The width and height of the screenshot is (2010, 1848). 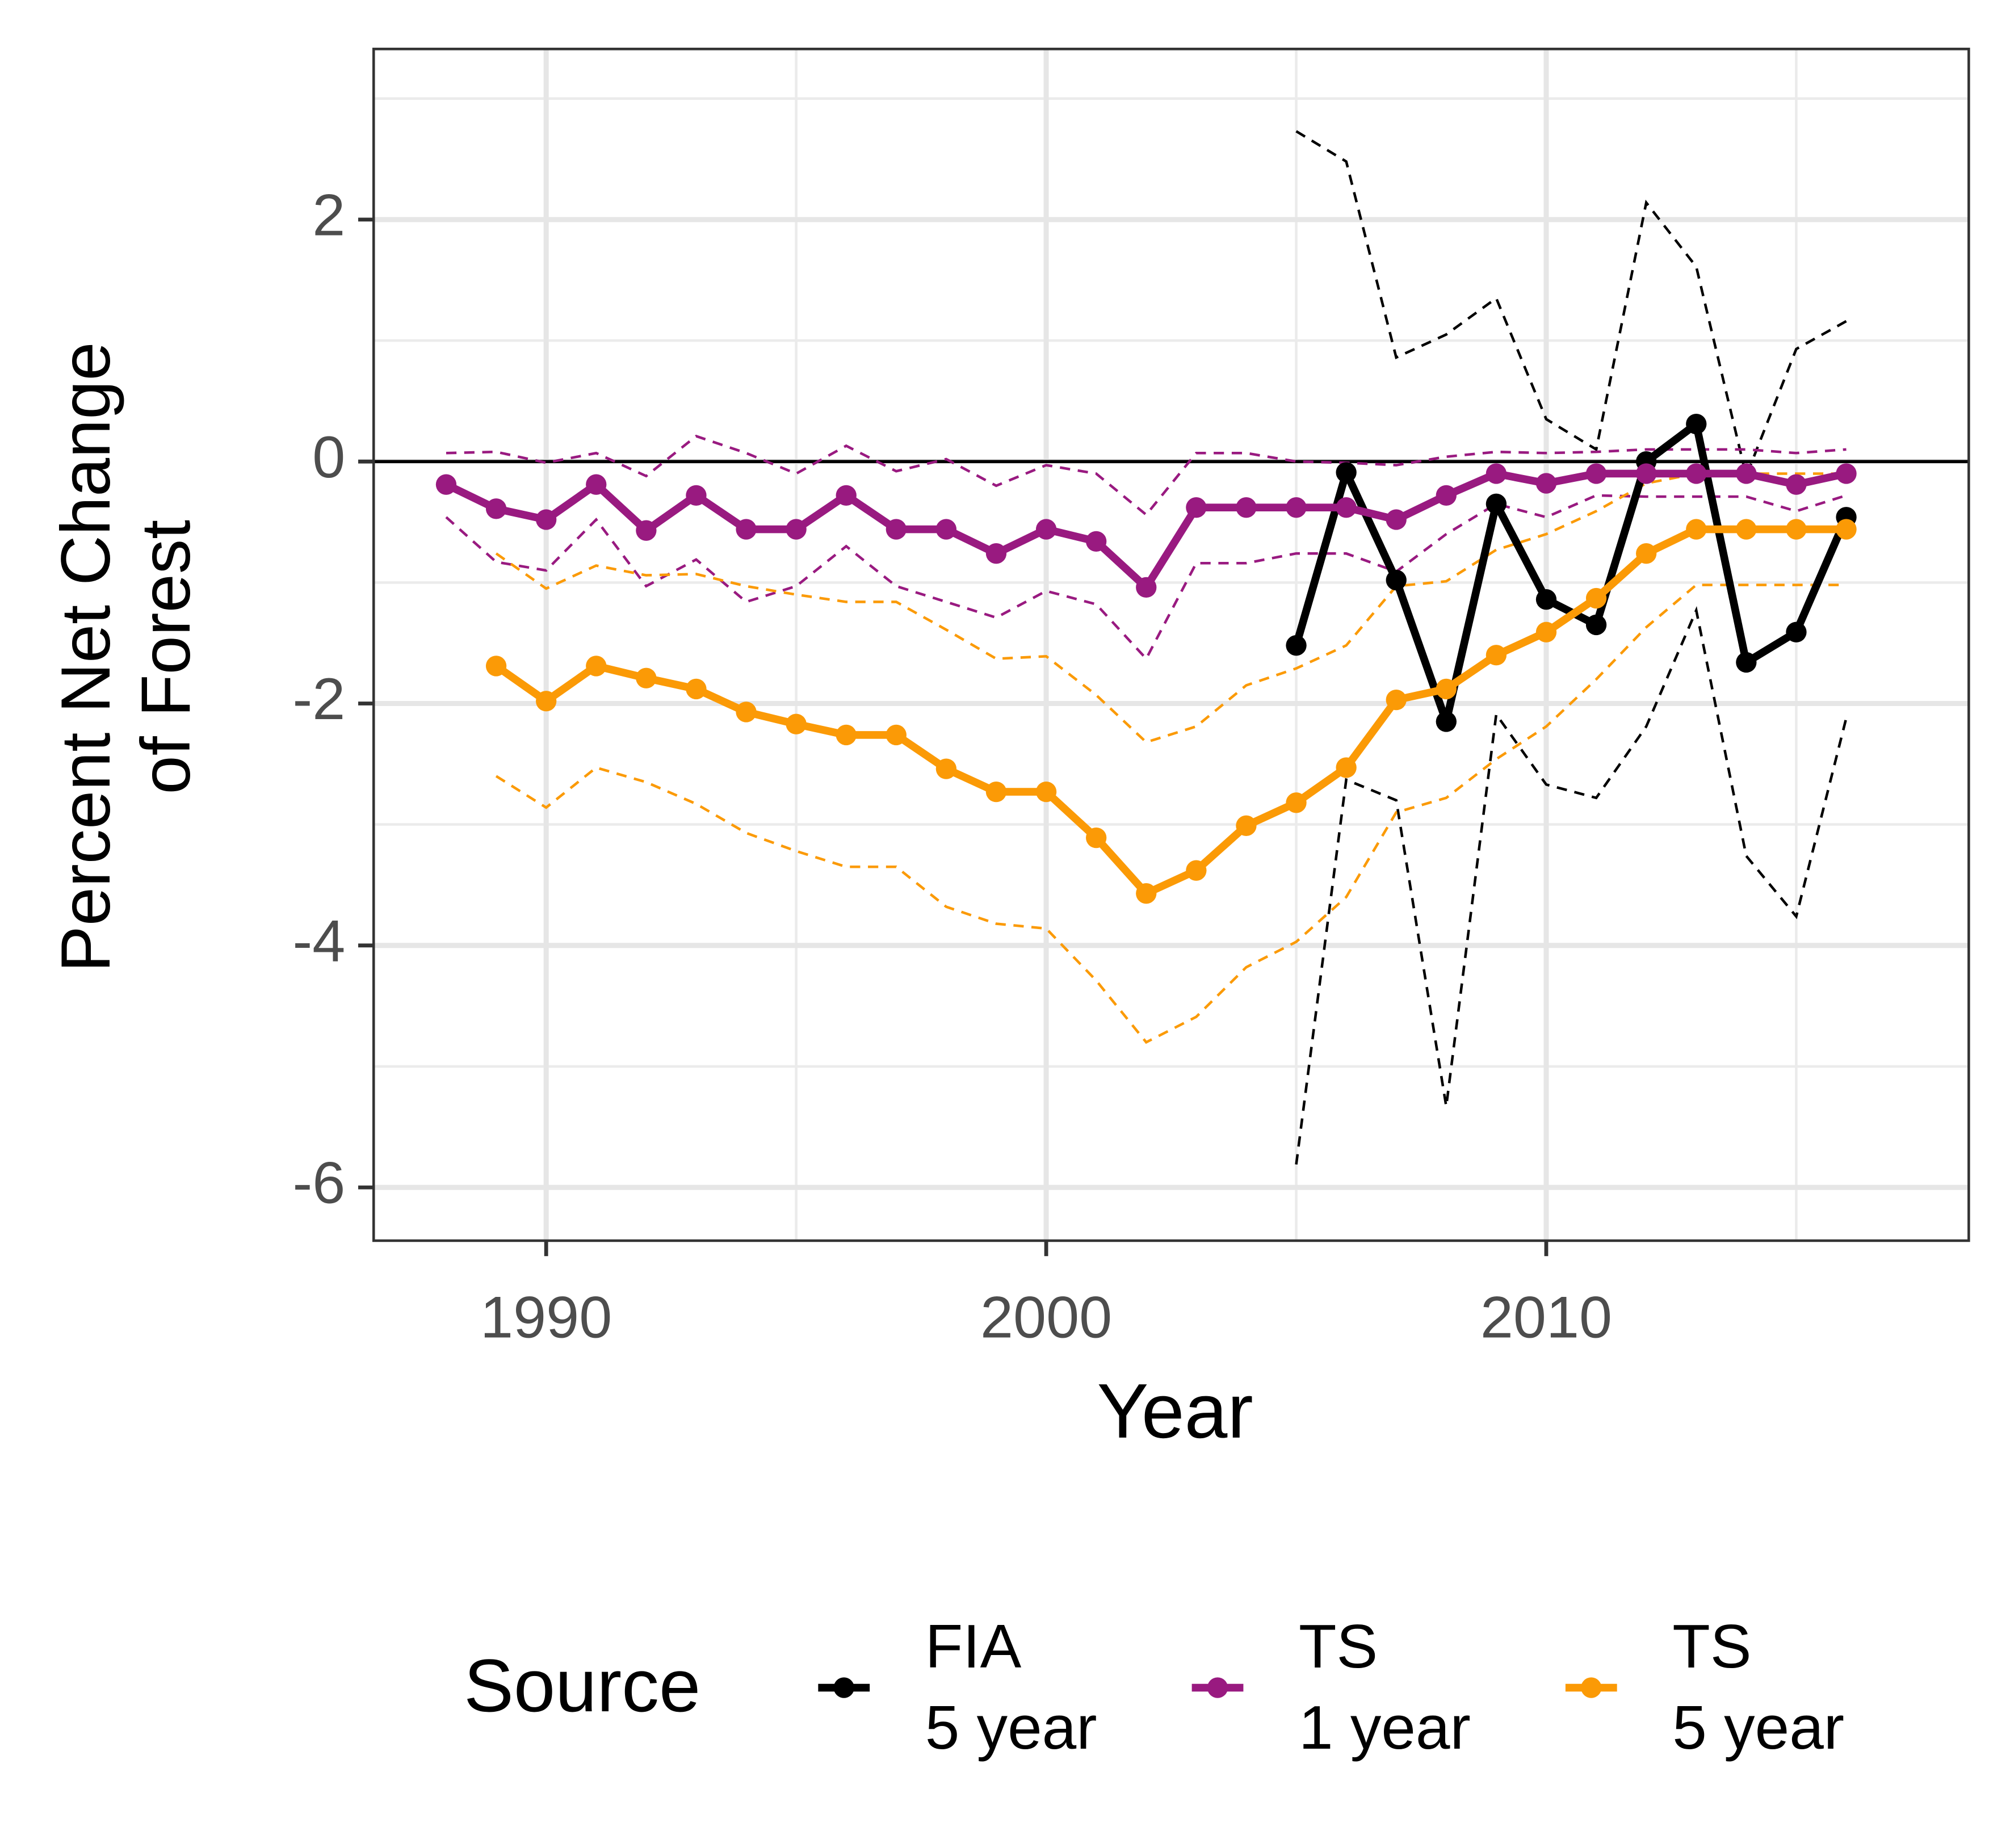 What do you see at coordinates (329, 457) in the screenshot?
I see `y-tick-label: 0` at bounding box center [329, 457].